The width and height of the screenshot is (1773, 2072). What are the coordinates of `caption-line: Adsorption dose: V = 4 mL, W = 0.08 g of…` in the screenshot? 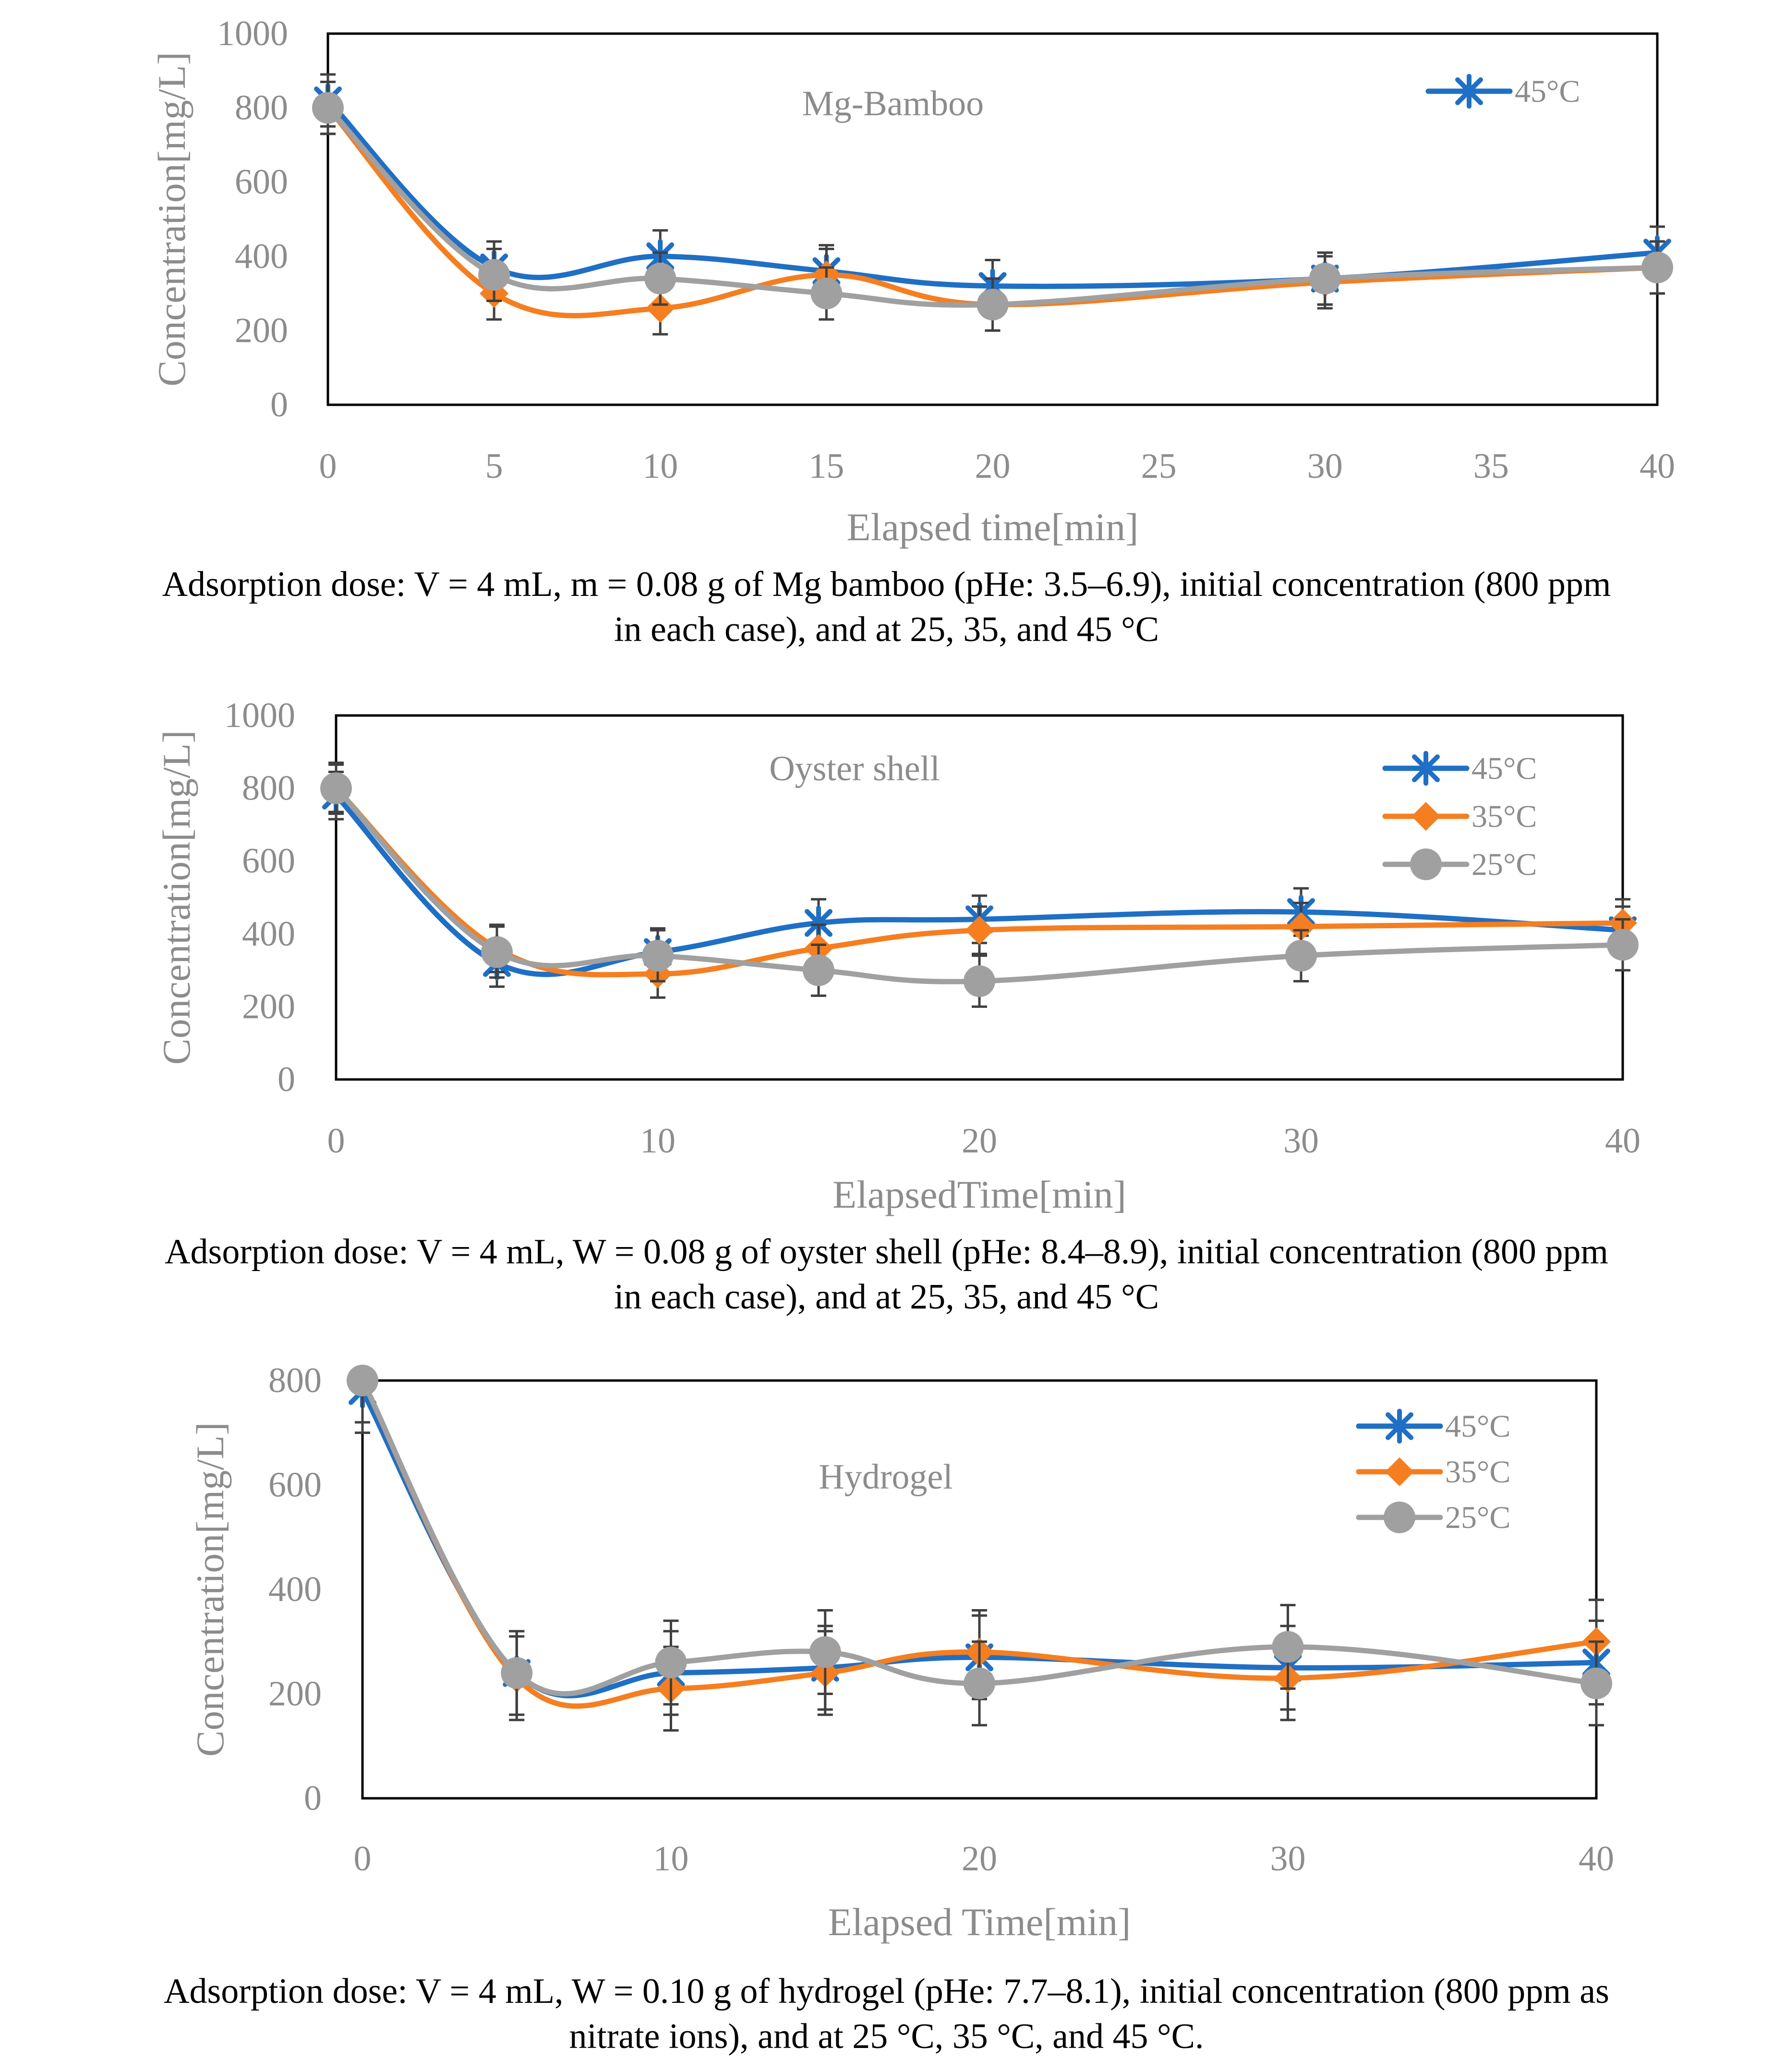 It's located at (886, 1252).